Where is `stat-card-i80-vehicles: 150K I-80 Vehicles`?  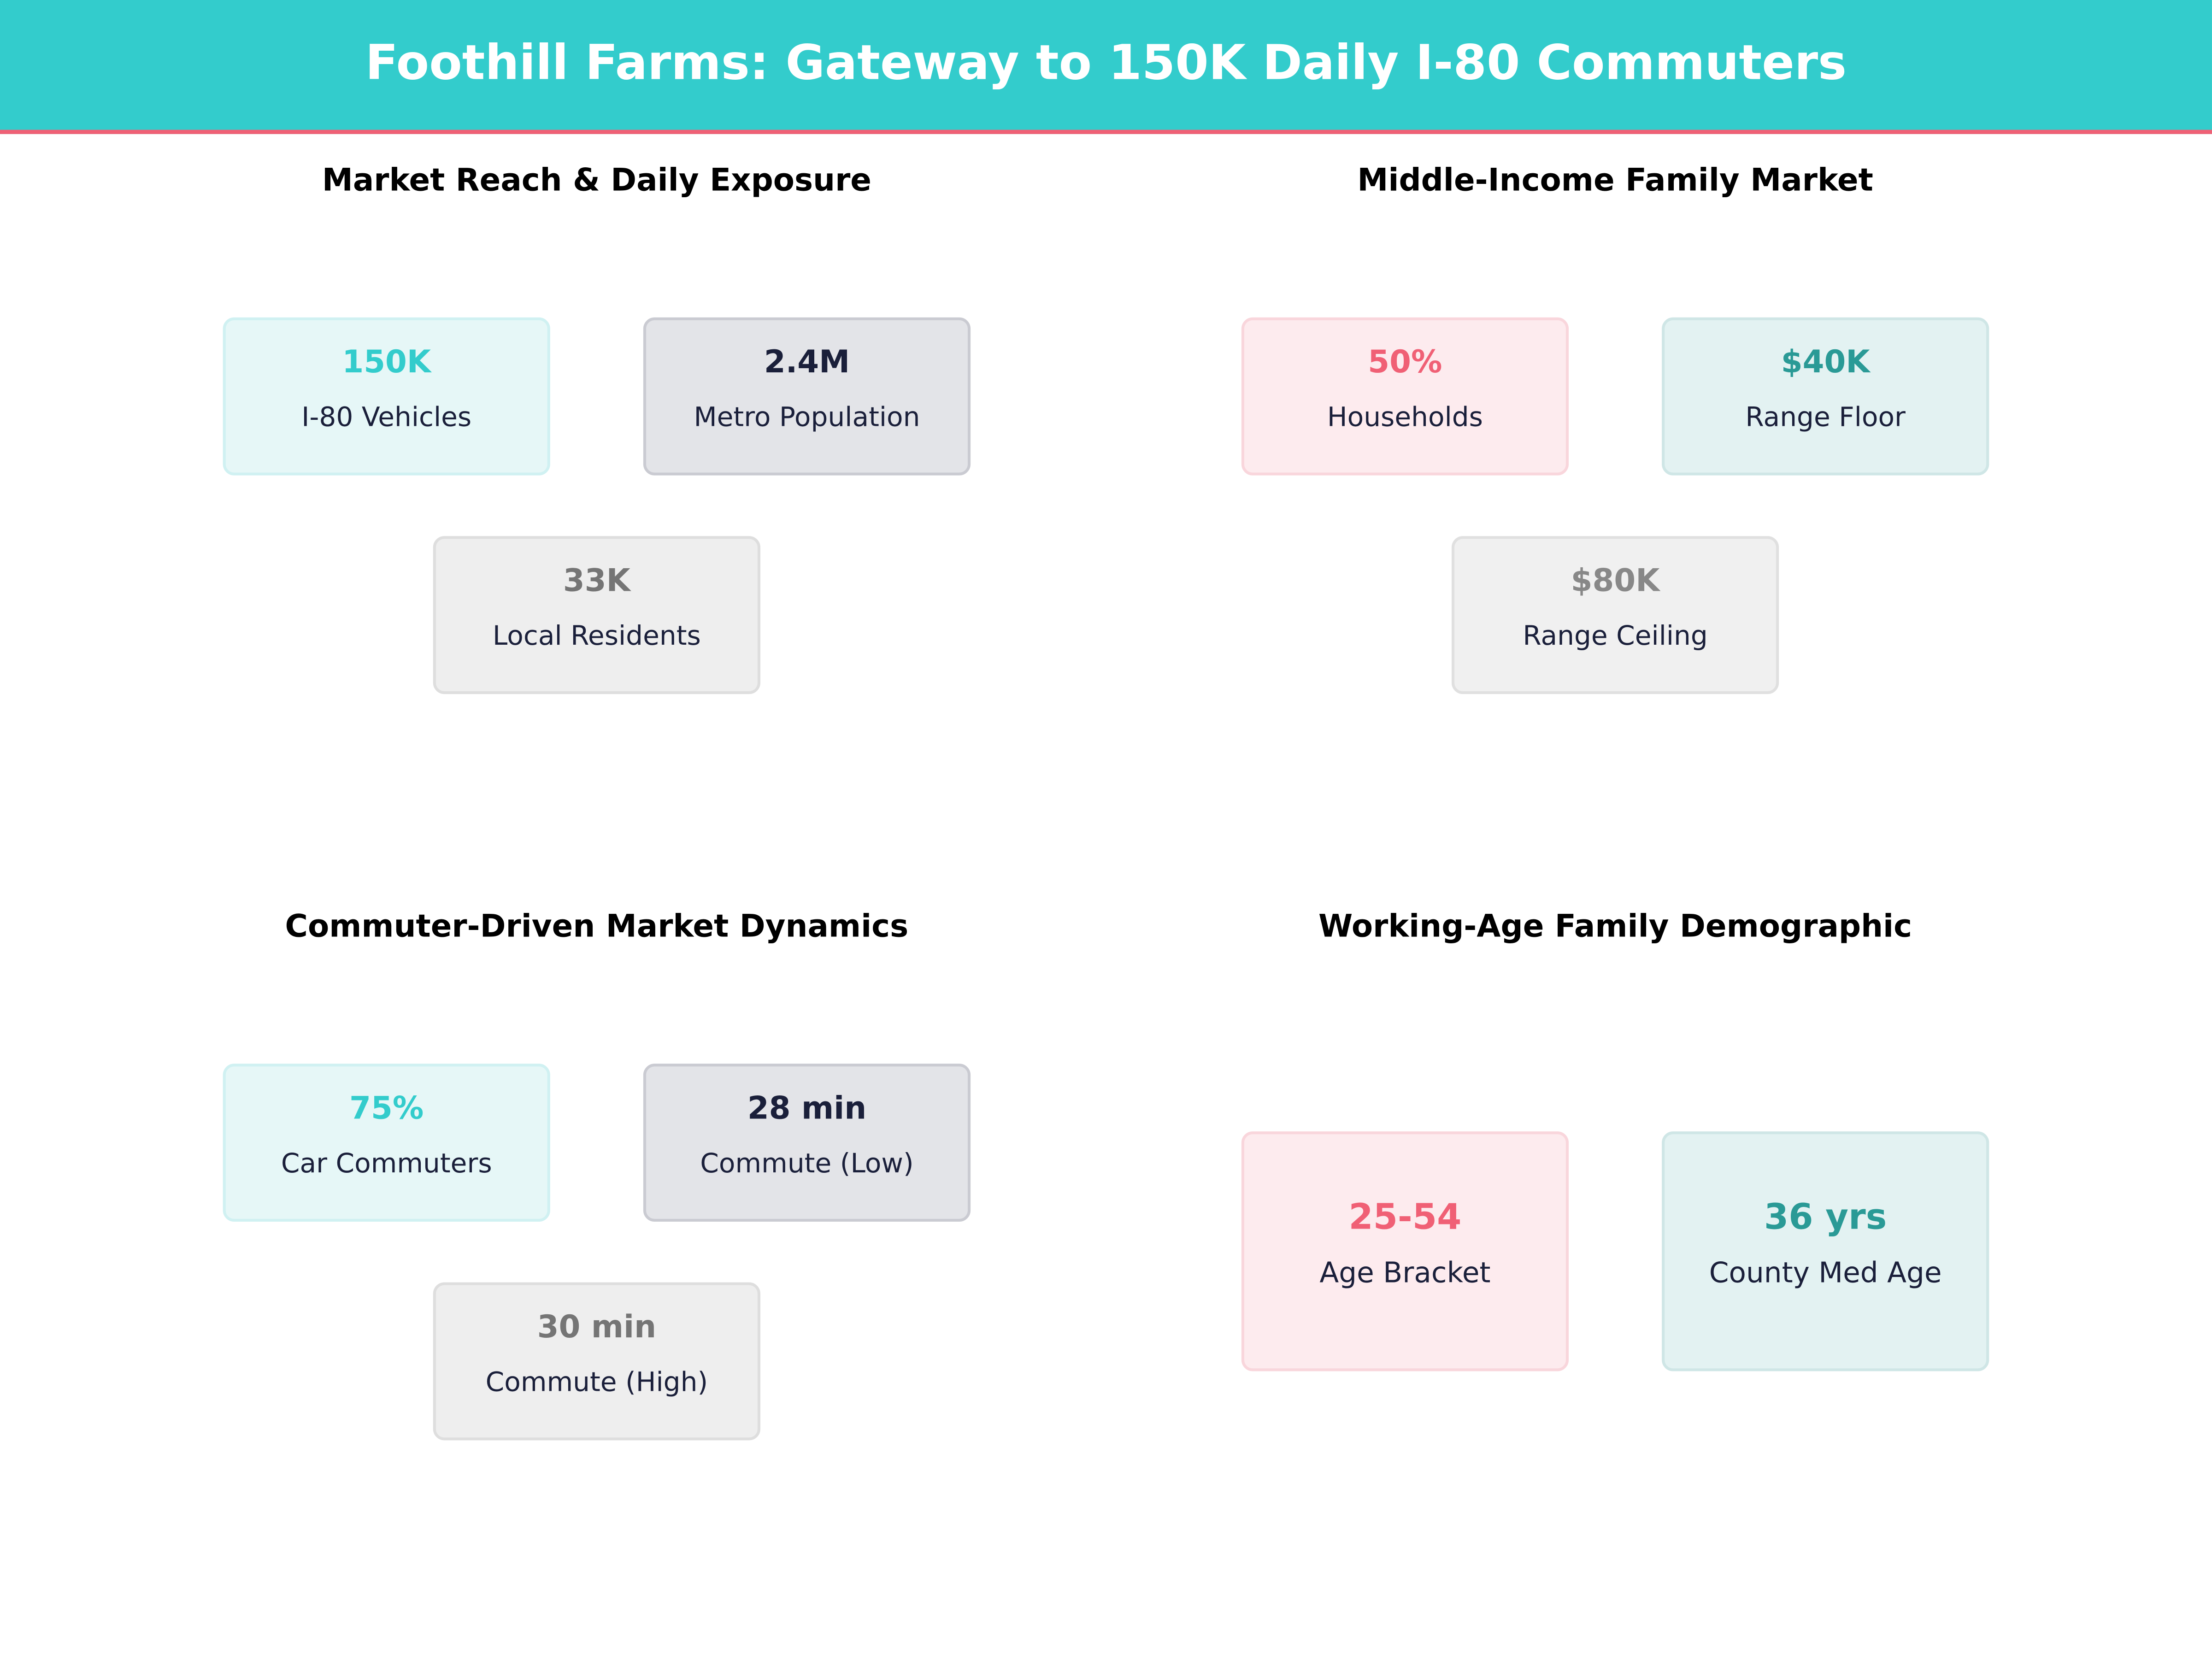
stat-card-i80-vehicles: 150K I-80 Vehicles is located at coordinates (386, 396).